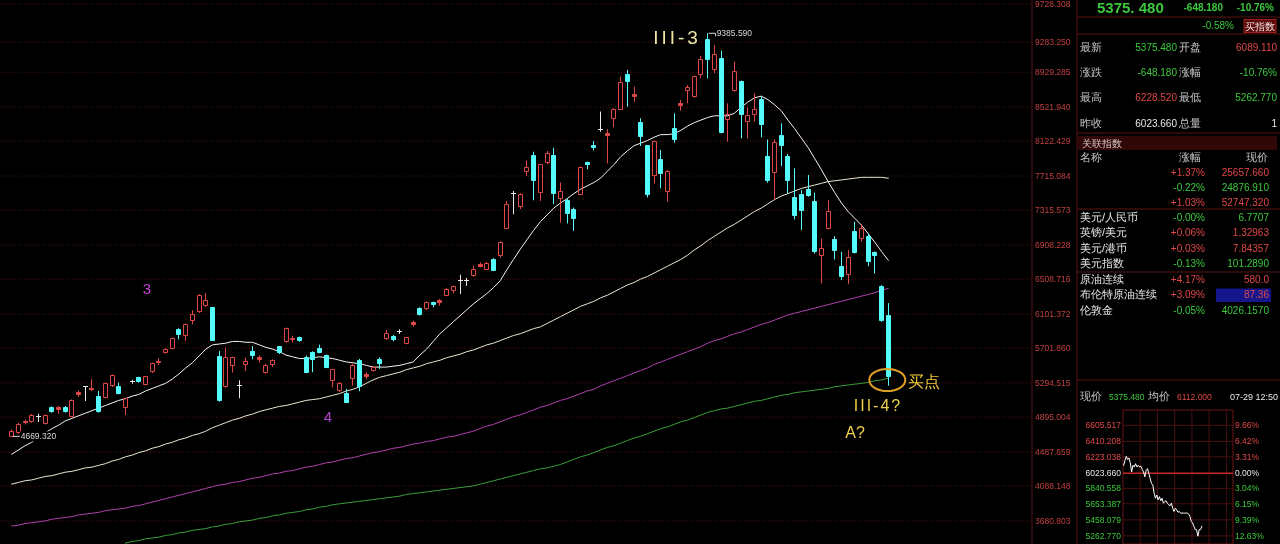 The height and width of the screenshot is (544, 1280). What do you see at coordinates (1274, 123) in the screenshot?
I see `text: 1` at bounding box center [1274, 123].